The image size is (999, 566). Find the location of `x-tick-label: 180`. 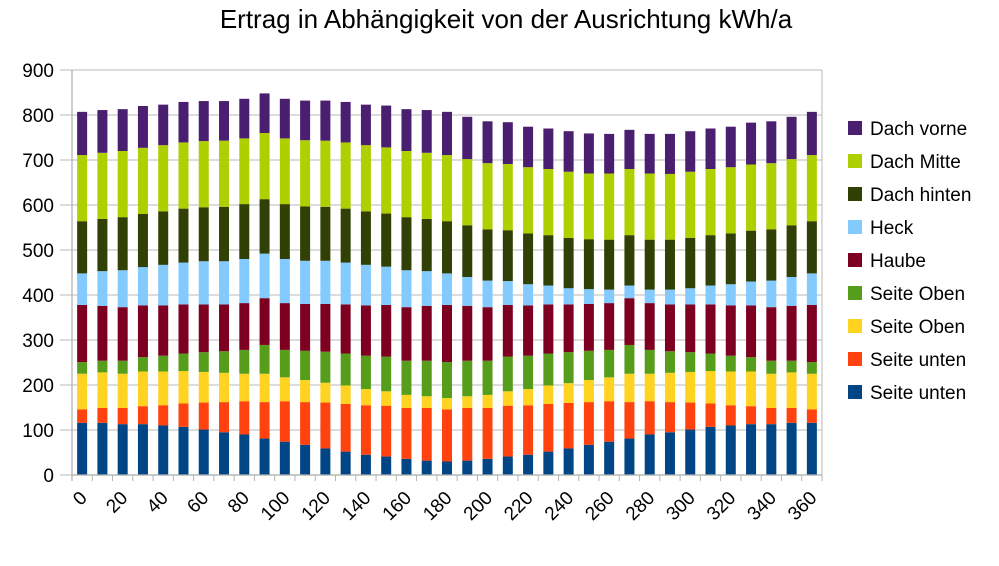

x-tick-label: 180 is located at coordinates (437, 506).